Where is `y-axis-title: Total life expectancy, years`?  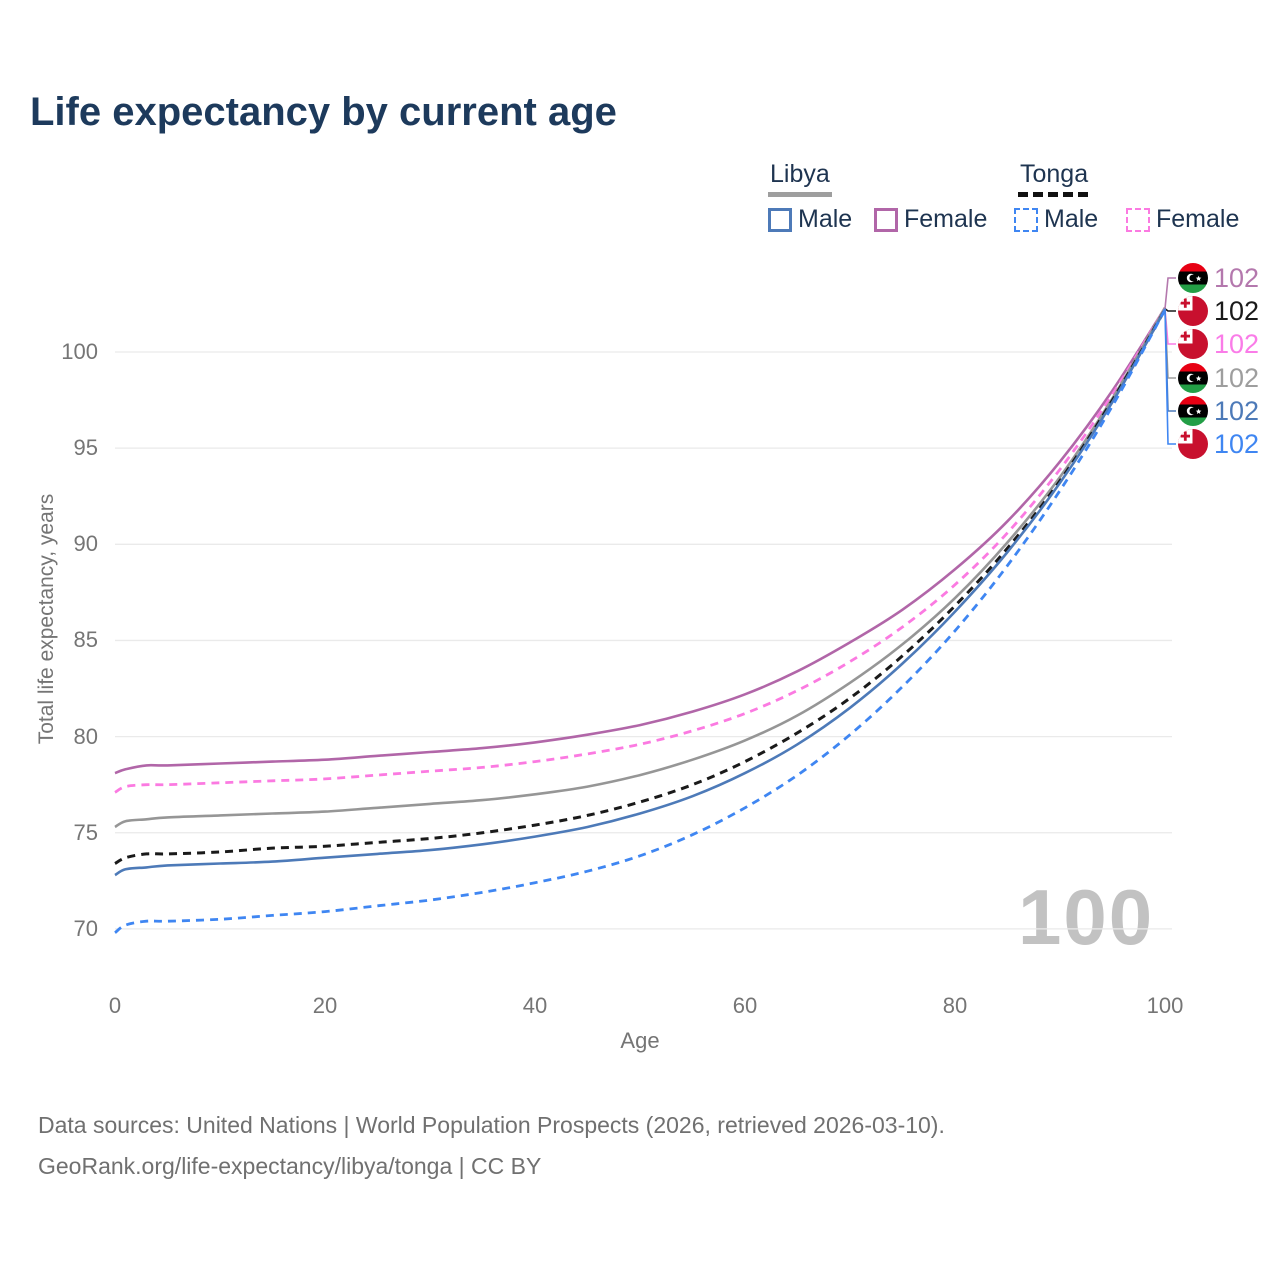 y-axis-title: Total life expectancy, years is located at coordinates (46, 619).